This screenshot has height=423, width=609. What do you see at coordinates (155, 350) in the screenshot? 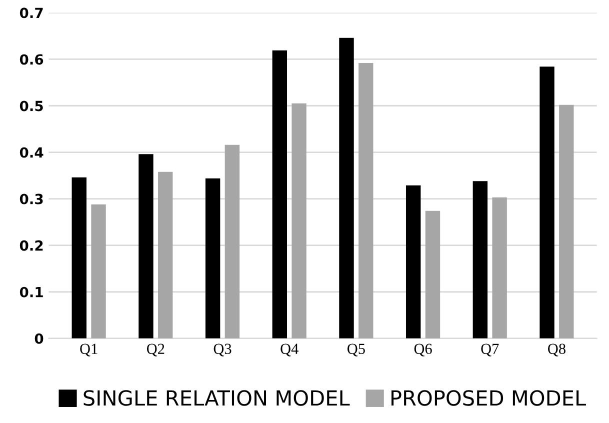
I see `x-tick-label: Q2` at bounding box center [155, 350].